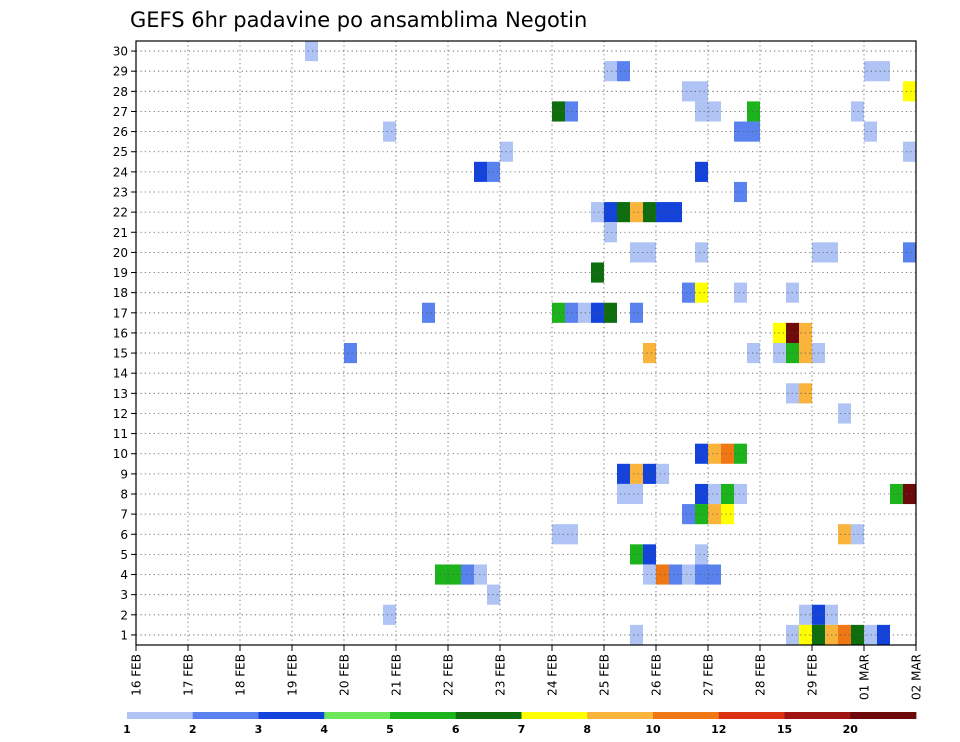 Image resolution: width=960 pixels, height=742 pixels. What do you see at coordinates (345, 675) in the screenshot?
I see `x-tick-label: 20 FEB` at bounding box center [345, 675].